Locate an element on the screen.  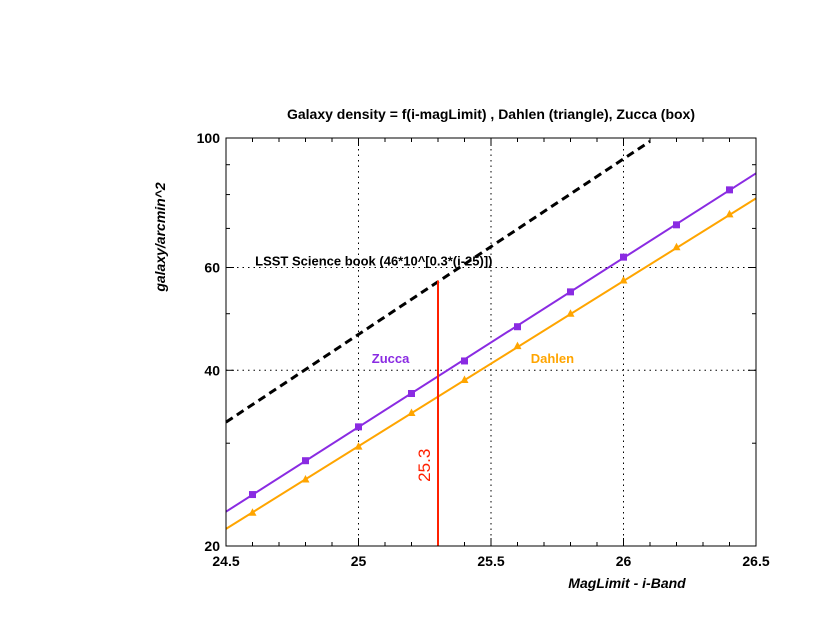
x-axis-label: MagLimit - i-Band is located at coordinates (627, 583).